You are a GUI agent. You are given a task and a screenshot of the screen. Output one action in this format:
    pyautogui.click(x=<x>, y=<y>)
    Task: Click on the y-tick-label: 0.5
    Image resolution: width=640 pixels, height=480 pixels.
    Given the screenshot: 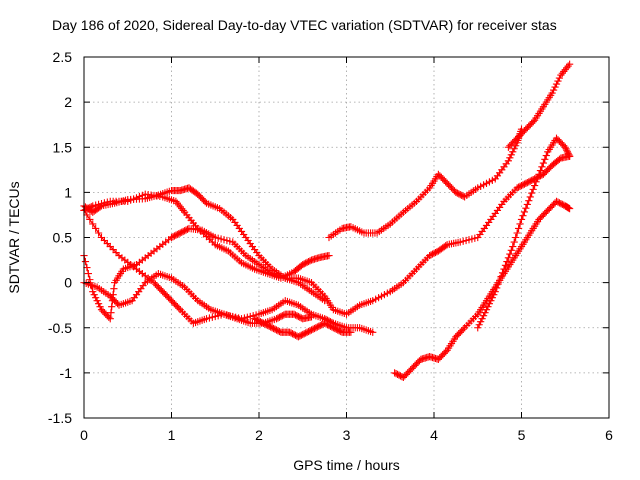 What is the action you would take?
    pyautogui.click(x=63, y=238)
    